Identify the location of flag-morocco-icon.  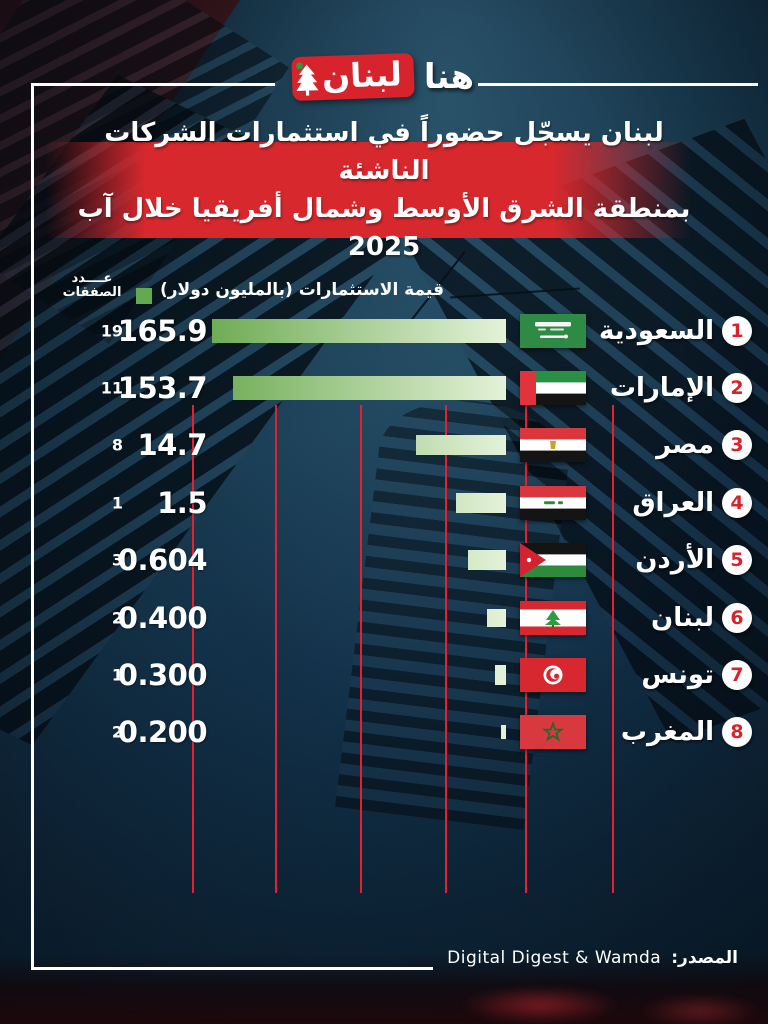
(553, 732).